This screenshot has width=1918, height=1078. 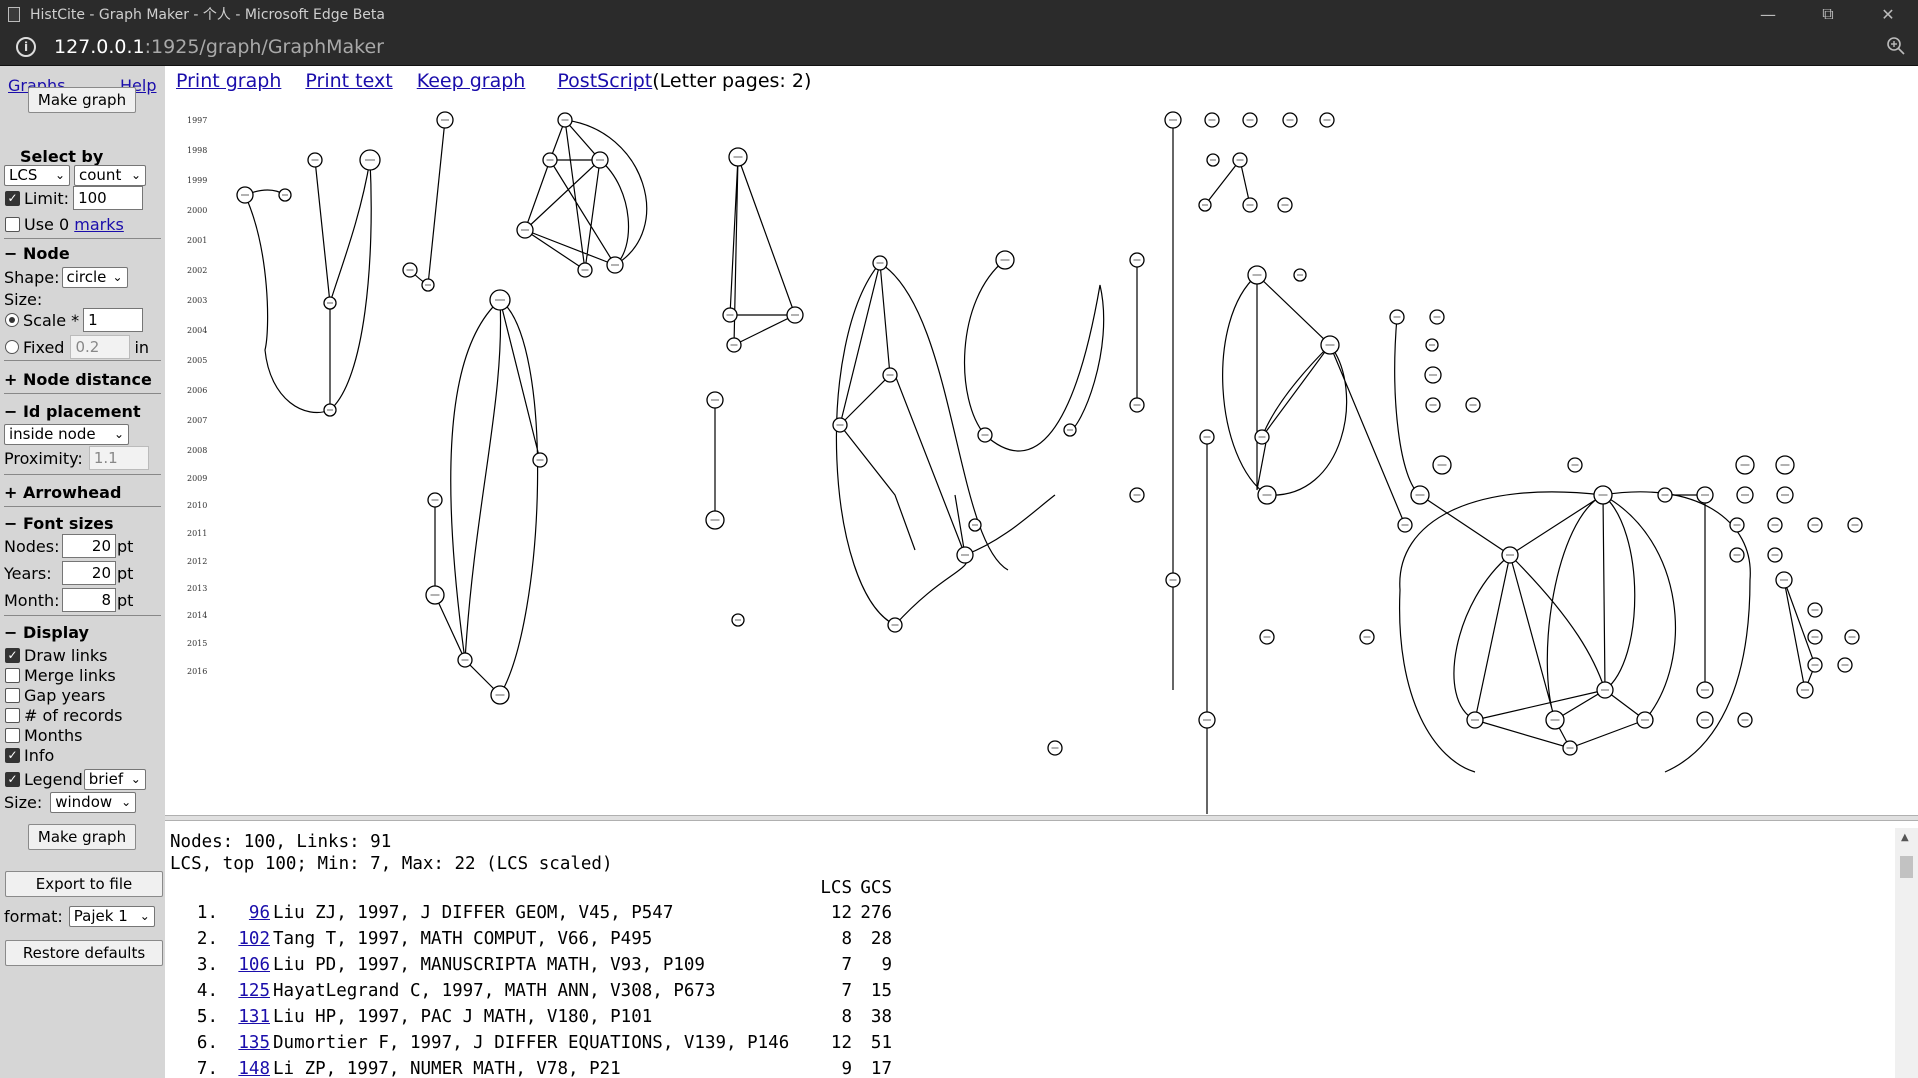 I want to click on year-label: 1999, so click(x=197, y=180).